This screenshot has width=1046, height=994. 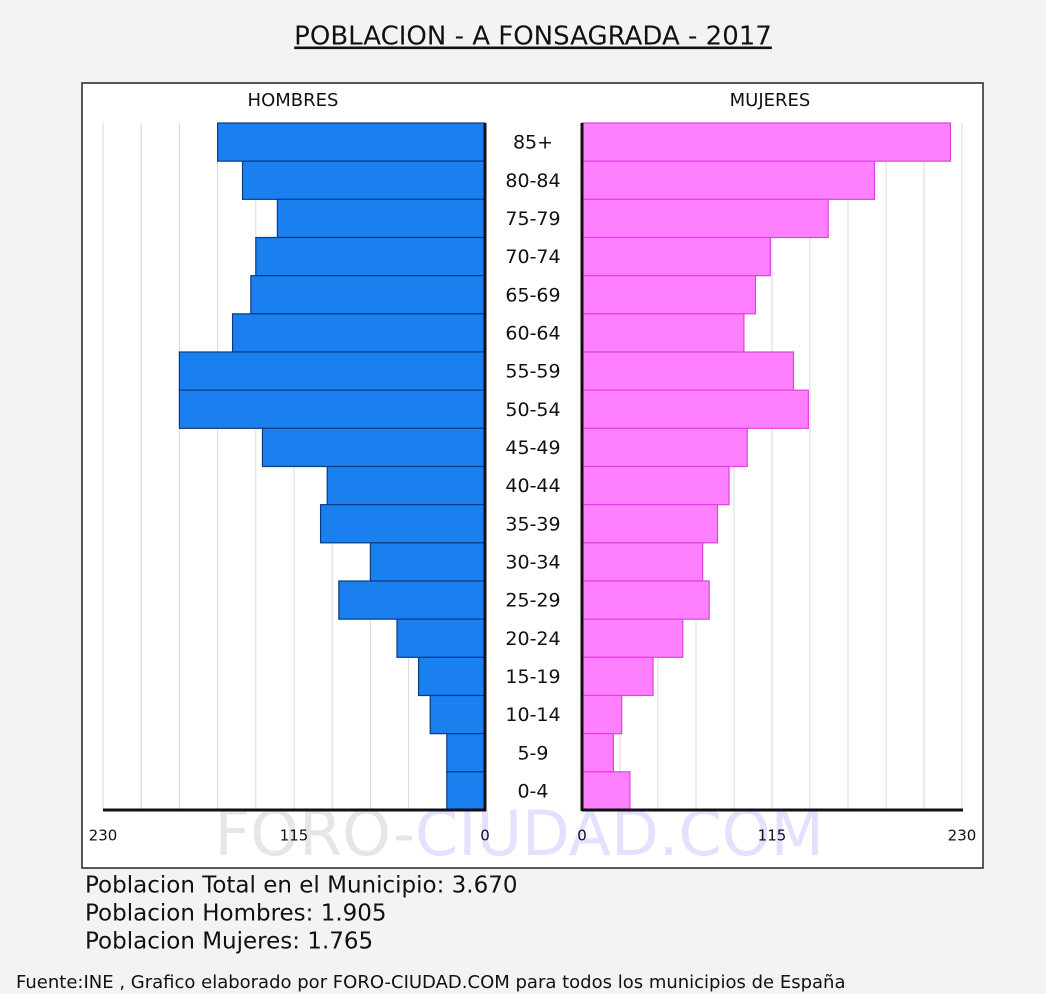 I want to click on category-label: 5-9, so click(x=532, y=753).